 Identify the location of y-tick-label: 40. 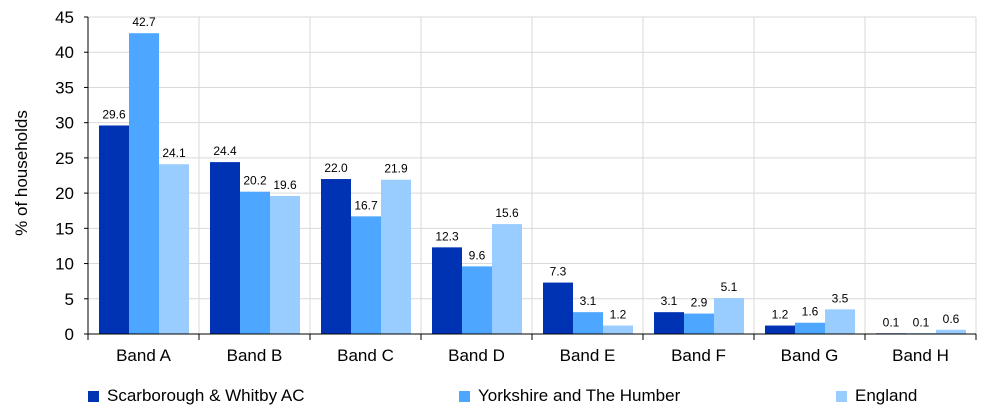
(64, 52).